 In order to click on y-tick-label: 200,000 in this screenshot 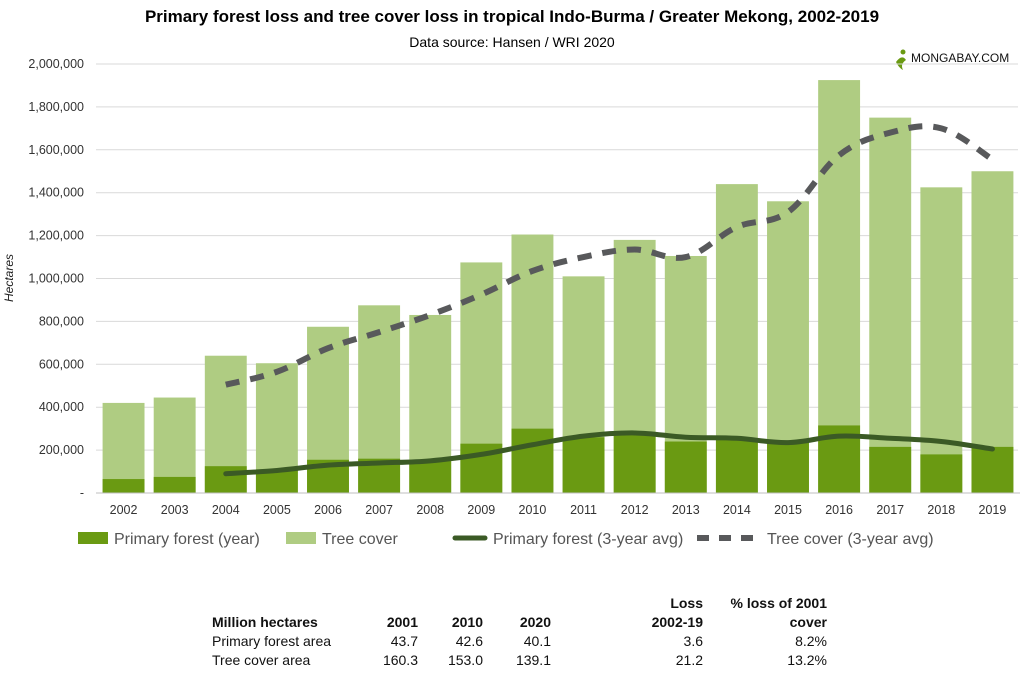, I will do `click(61, 450)`.